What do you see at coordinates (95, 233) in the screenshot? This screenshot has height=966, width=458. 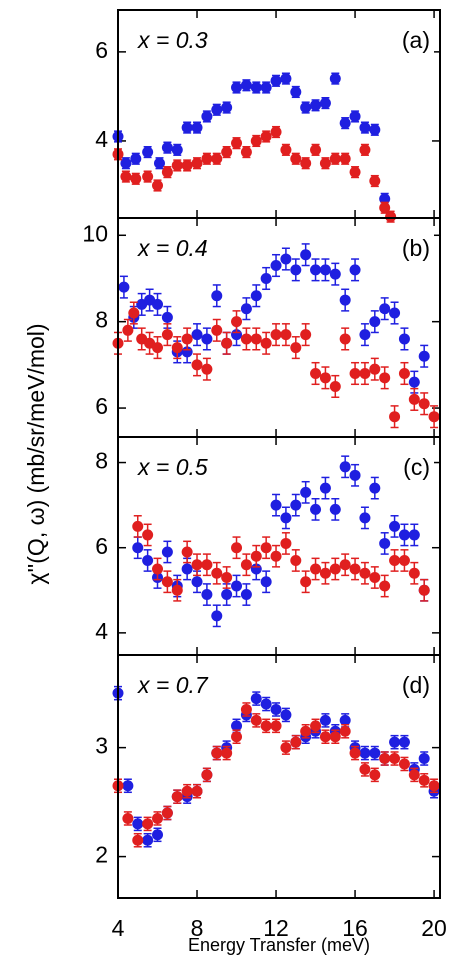 I see `y-tick-label: 10` at bounding box center [95, 233].